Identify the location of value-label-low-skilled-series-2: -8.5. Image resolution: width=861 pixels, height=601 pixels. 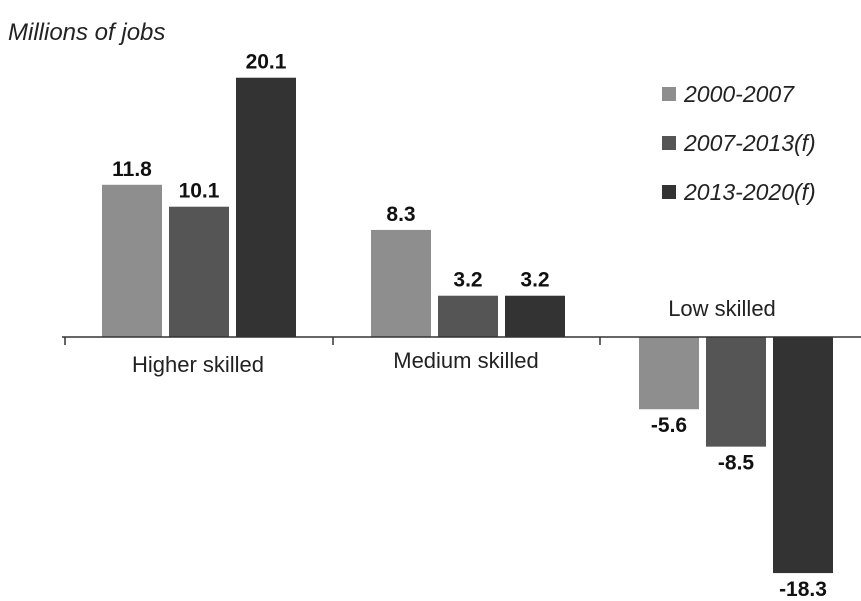
(736, 463).